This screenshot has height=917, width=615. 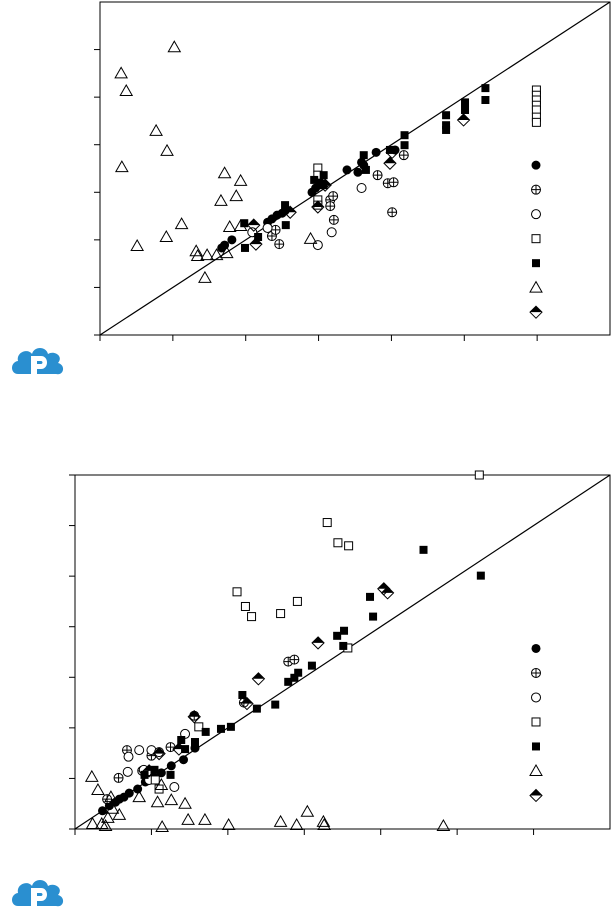 I want to click on logo, so click(x=38, y=364).